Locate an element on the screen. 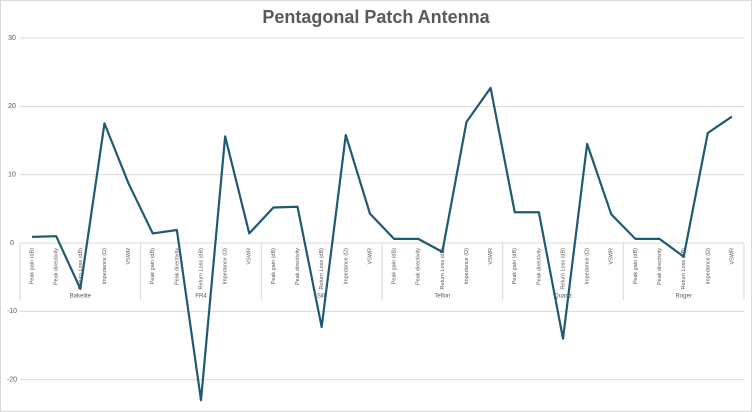 This screenshot has width=752, height=412. y-tick-label: 0 is located at coordinates (12, 243).